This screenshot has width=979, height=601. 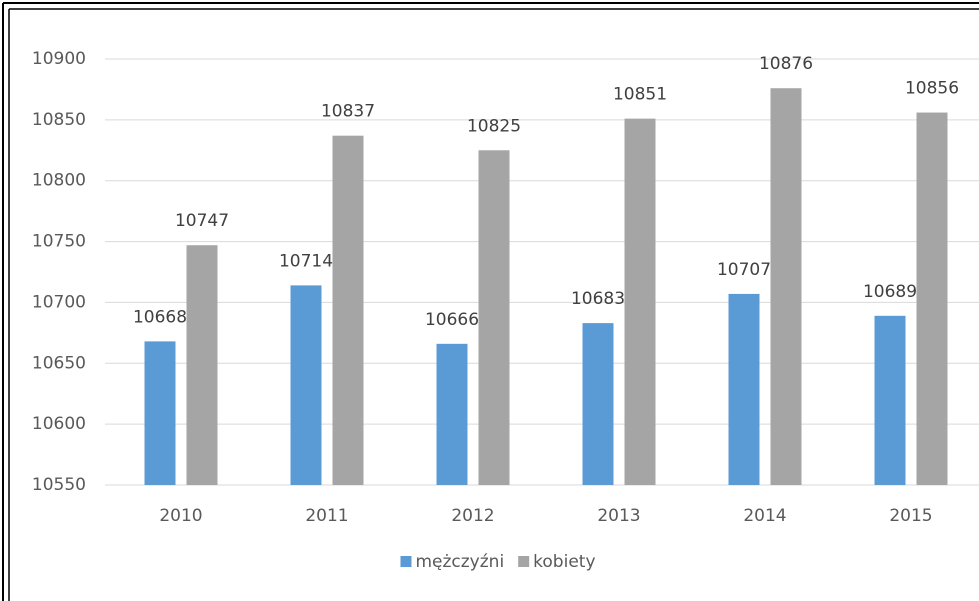 I want to click on y-tick-label: 10700, so click(x=59, y=302).